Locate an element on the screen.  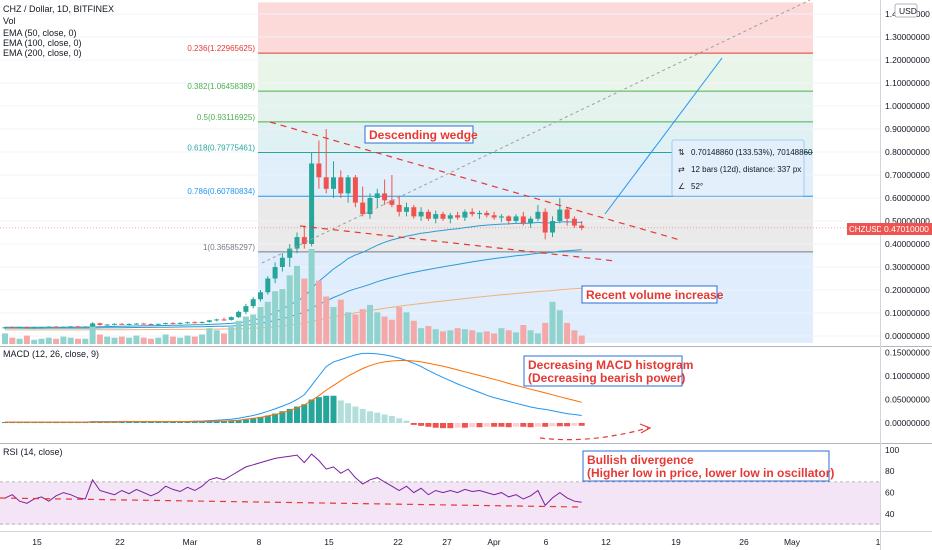
symbol-tag is located at coordinates (864, 229).